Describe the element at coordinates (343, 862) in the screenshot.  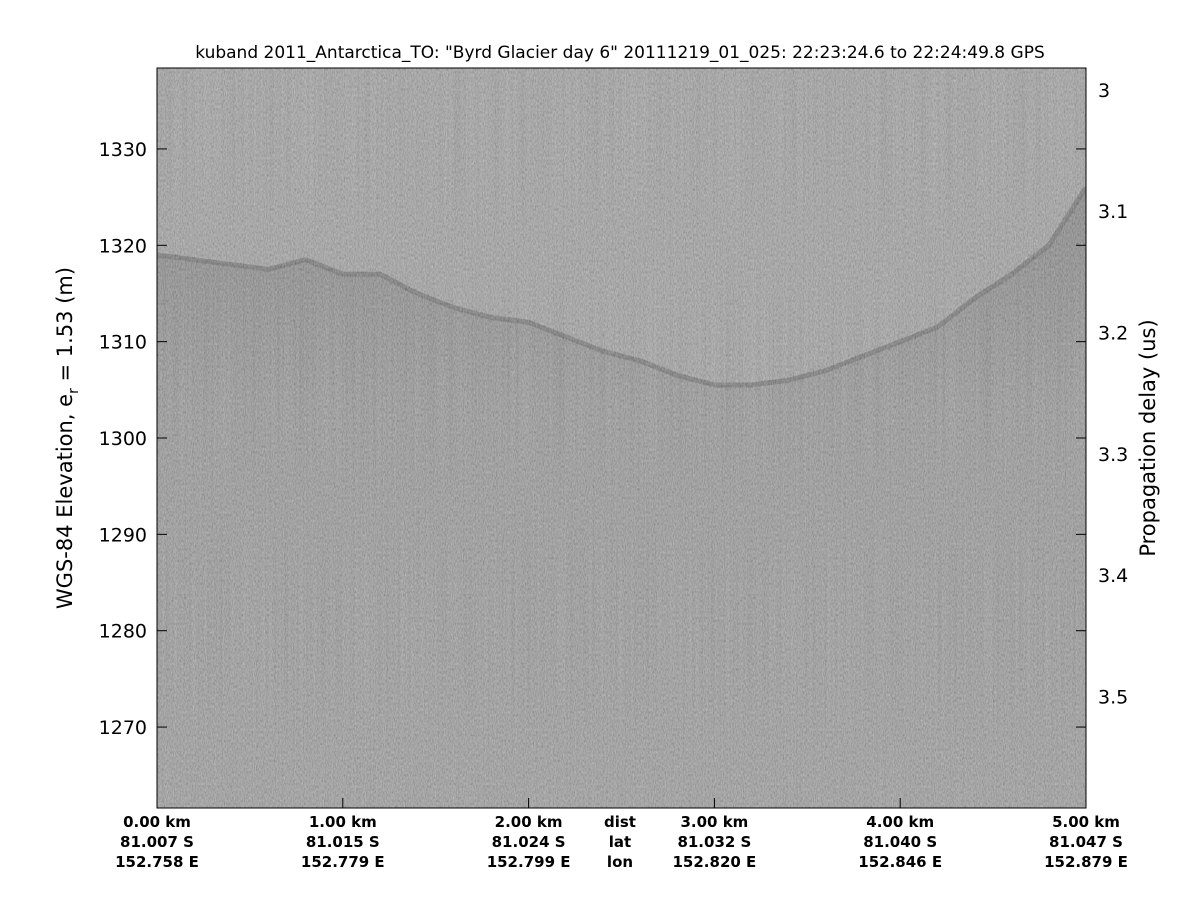
I see `lon-label: 152.779 E` at that location.